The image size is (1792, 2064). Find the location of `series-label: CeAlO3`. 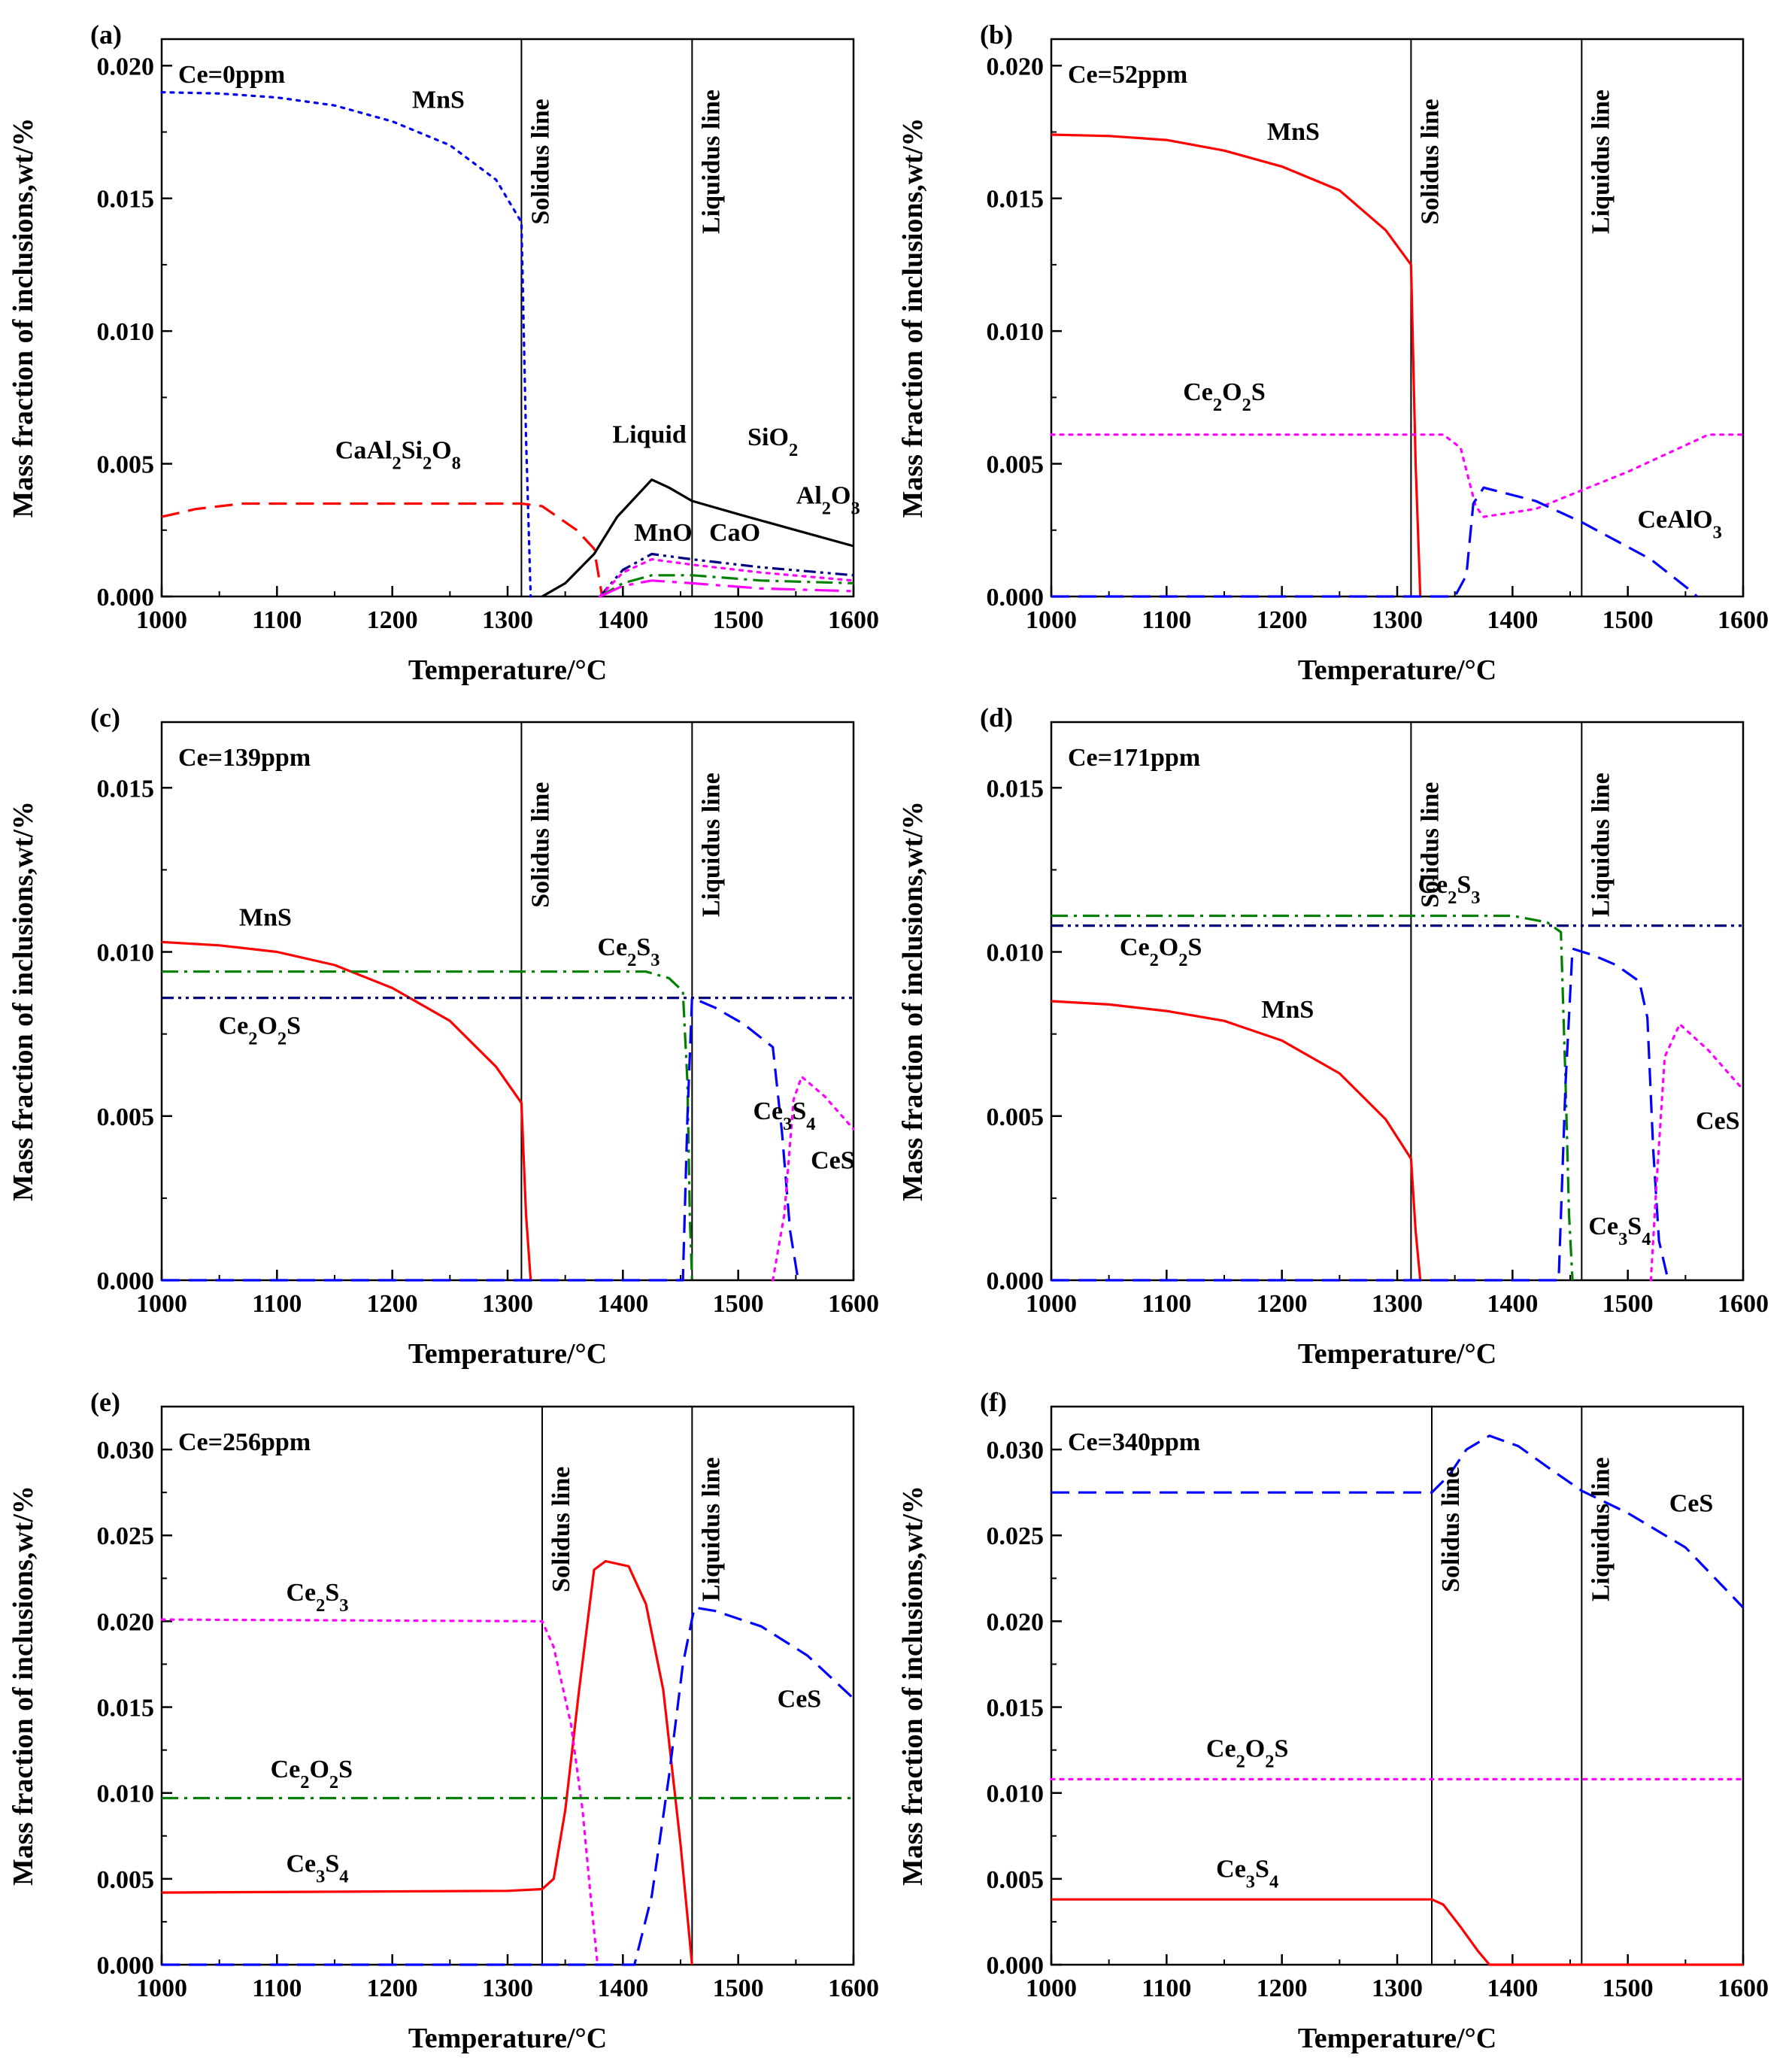

series-label: CeAlO3 is located at coordinates (1680, 523).